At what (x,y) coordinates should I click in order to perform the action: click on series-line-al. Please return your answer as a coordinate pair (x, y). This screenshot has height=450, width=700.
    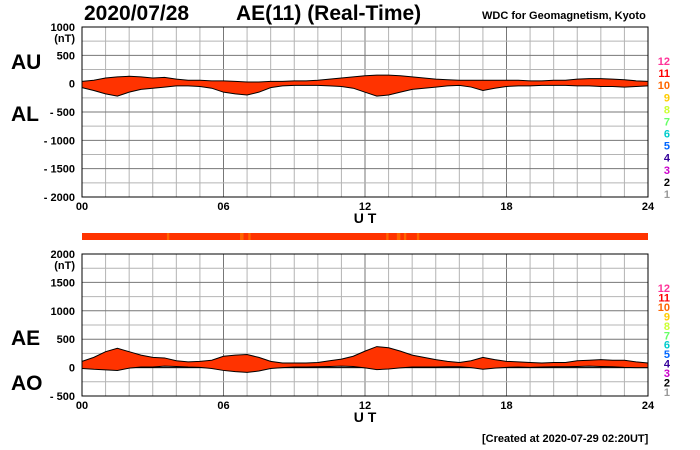
    Looking at the image, I should click on (365, 90).